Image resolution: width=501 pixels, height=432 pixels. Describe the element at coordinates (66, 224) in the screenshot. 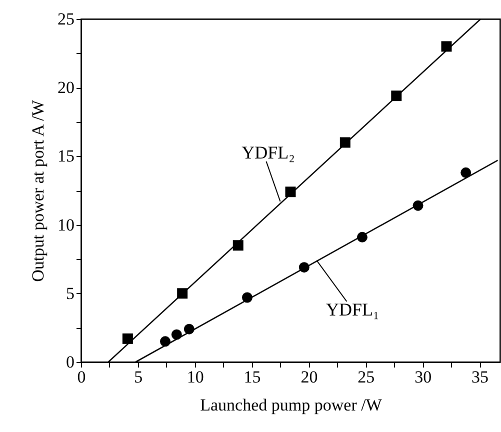

I see `y-tick-label: 10` at that location.